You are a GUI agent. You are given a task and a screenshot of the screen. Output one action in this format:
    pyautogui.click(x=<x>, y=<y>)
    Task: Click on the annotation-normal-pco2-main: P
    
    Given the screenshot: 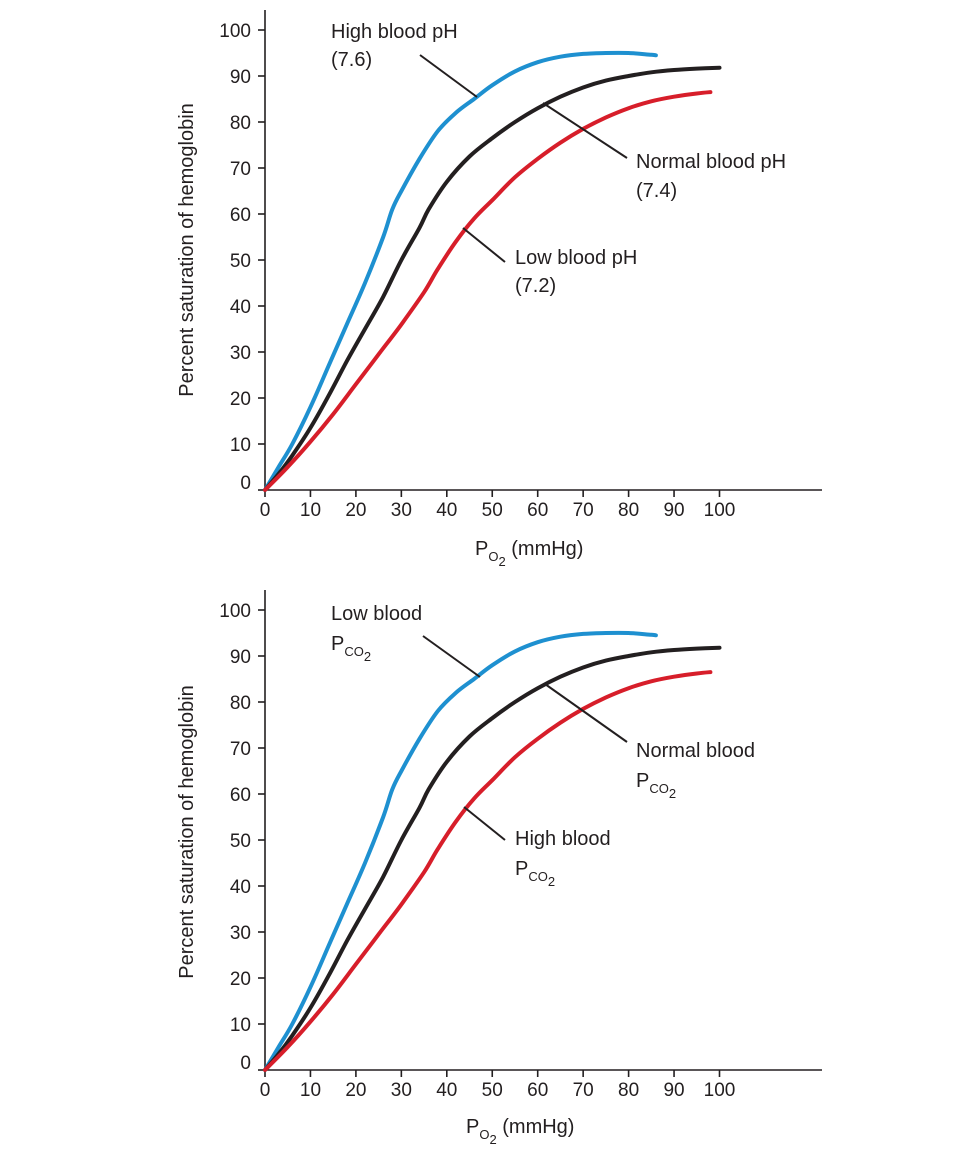 What is the action you would take?
    pyautogui.click(x=642, y=781)
    